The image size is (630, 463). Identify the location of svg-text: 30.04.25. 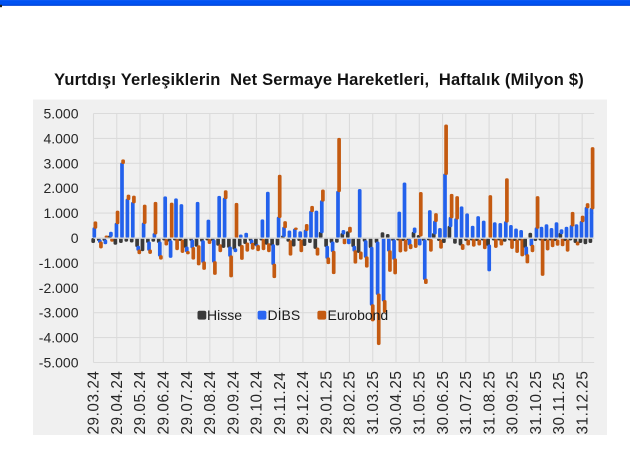
(396, 403).